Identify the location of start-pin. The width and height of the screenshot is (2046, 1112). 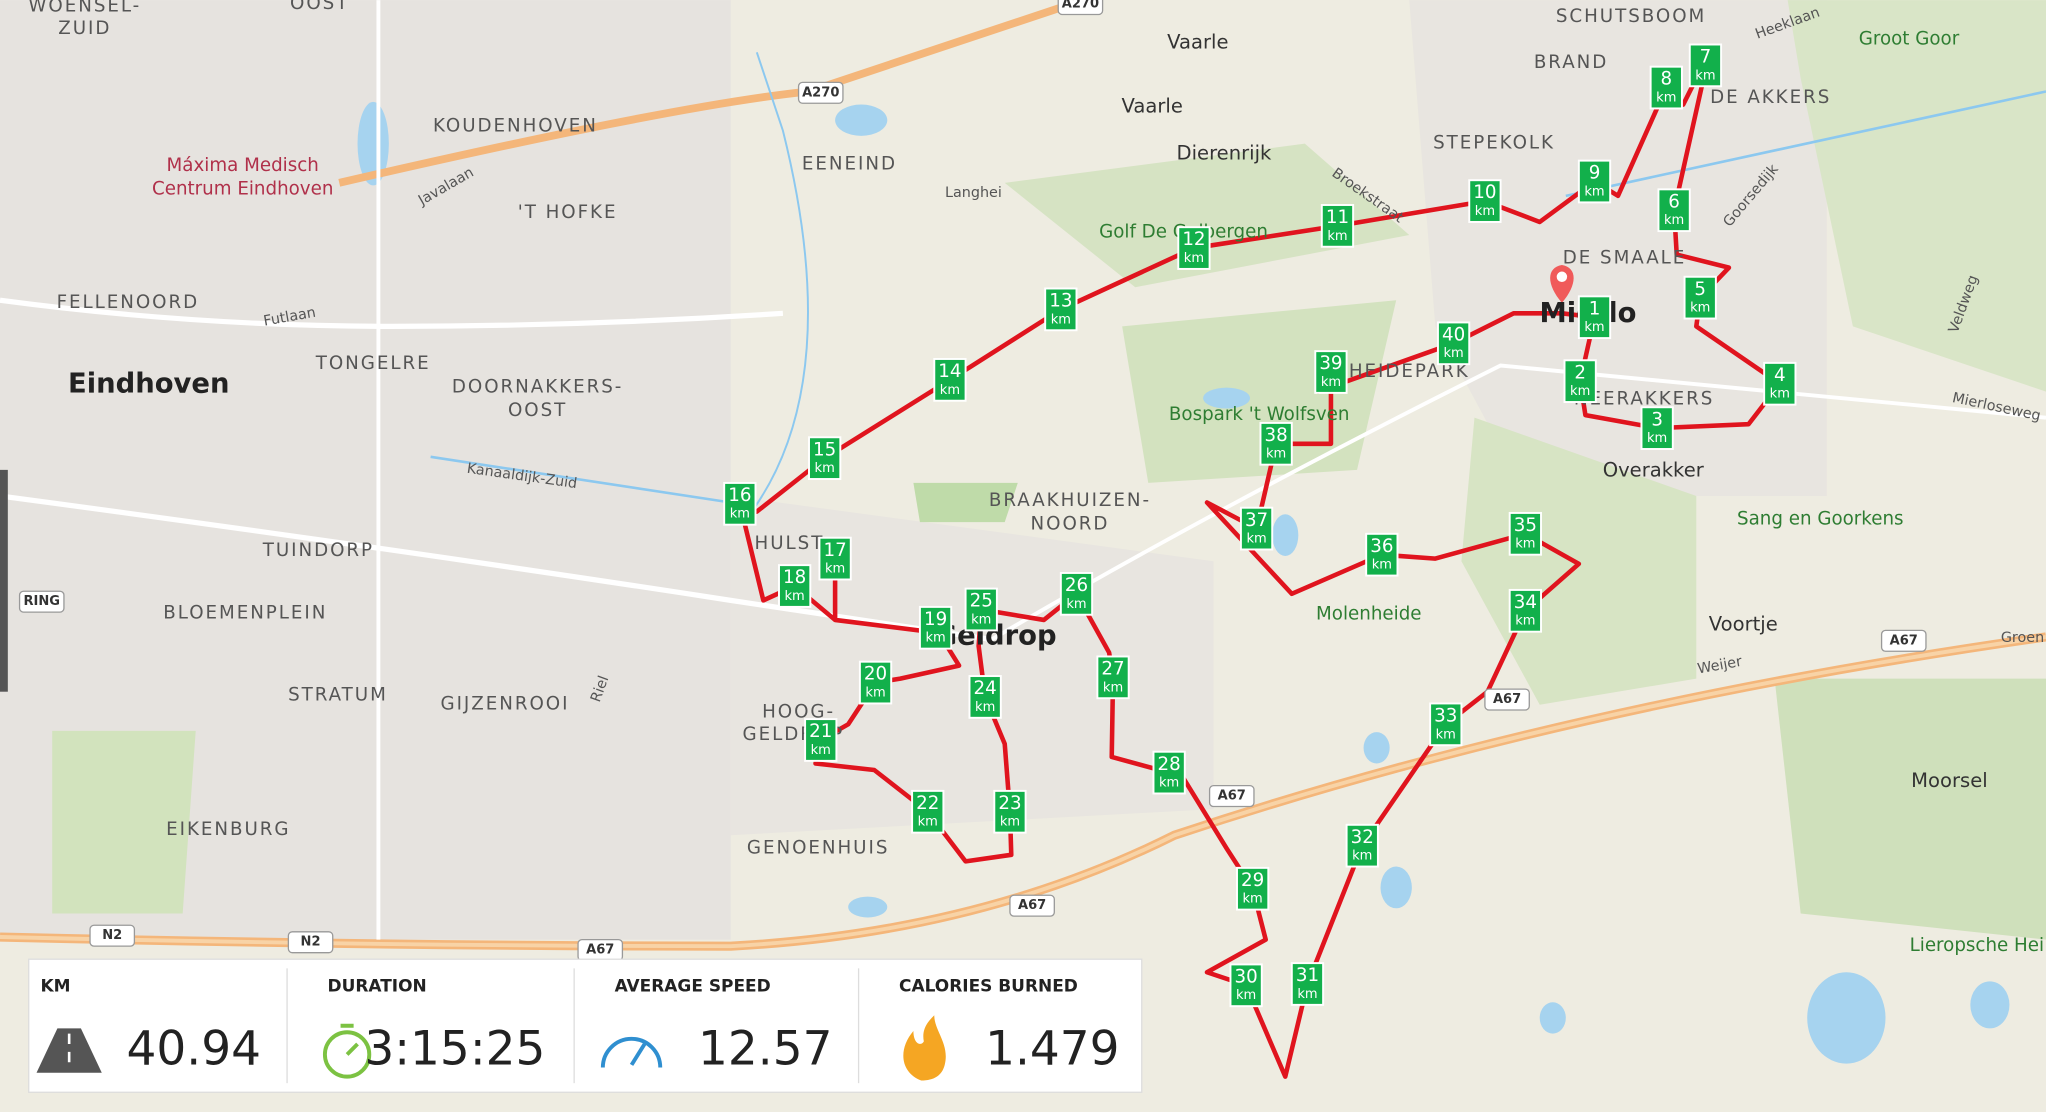
(1562, 284).